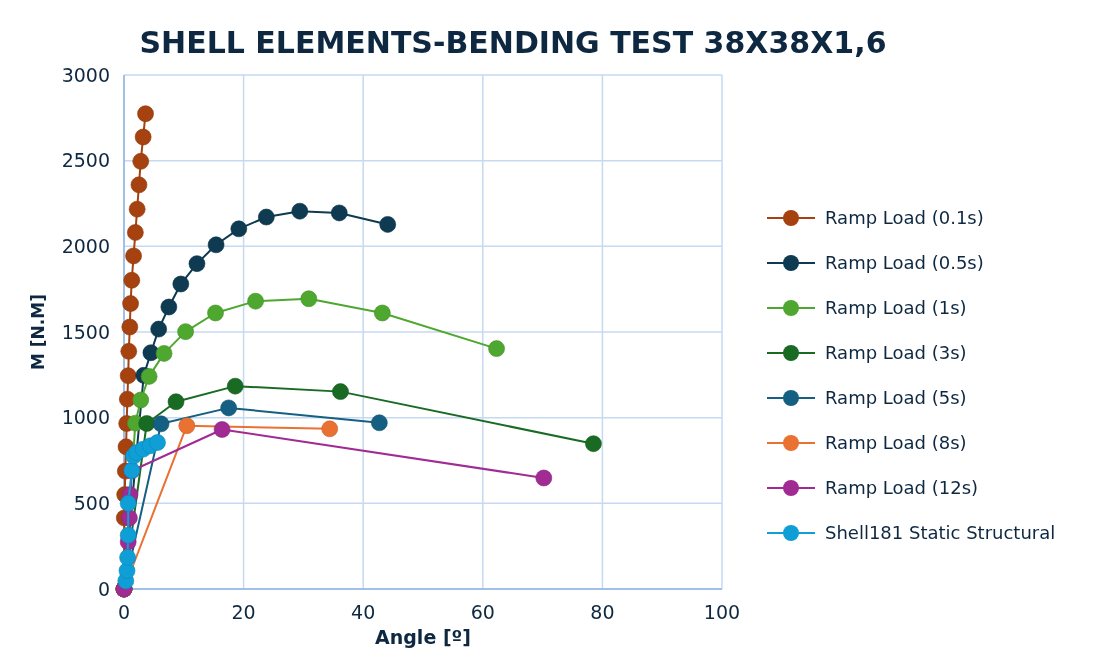 This screenshot has height=654, width=1117. Describe the element at coordinates (896, 353) in the screenshot. I see `legend-label: Ramp Load (3s)` at that location.